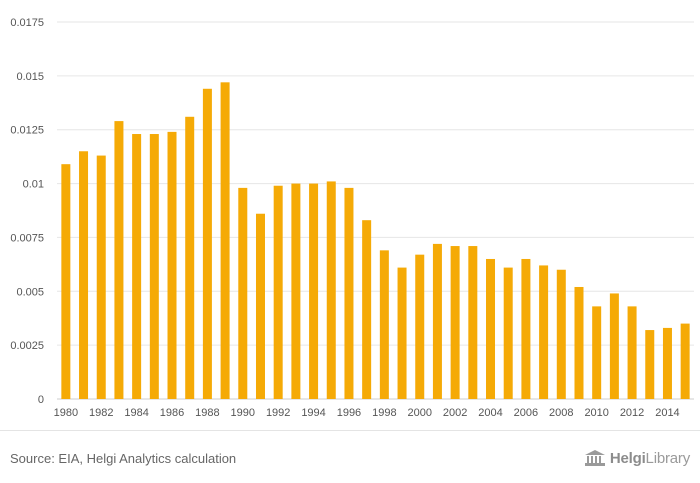 The height and width of the screenshot is (483, 700). I want to click on bar-2001, so click(437, 321).